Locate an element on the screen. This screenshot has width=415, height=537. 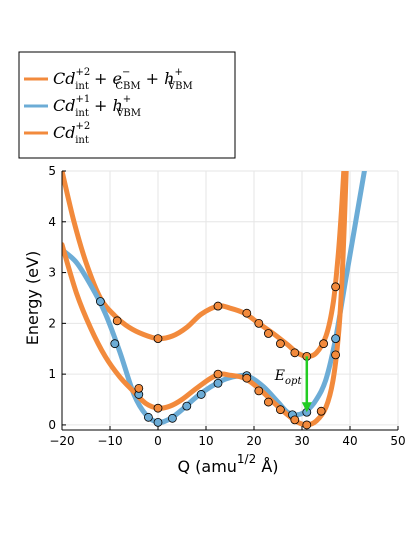
x-tick-label: 30 is located at coordinates (301, 441).